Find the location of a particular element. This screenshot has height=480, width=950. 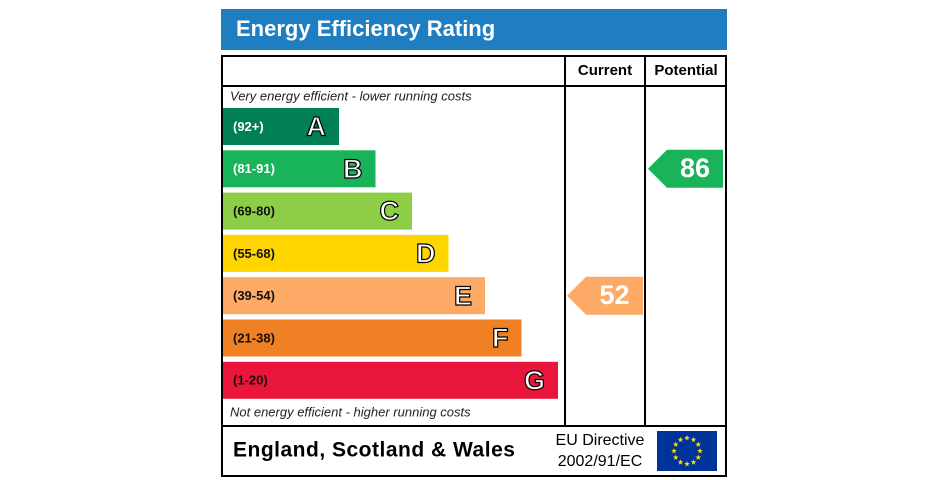

band-range: (39-54) is located at coordinates (254, 295).